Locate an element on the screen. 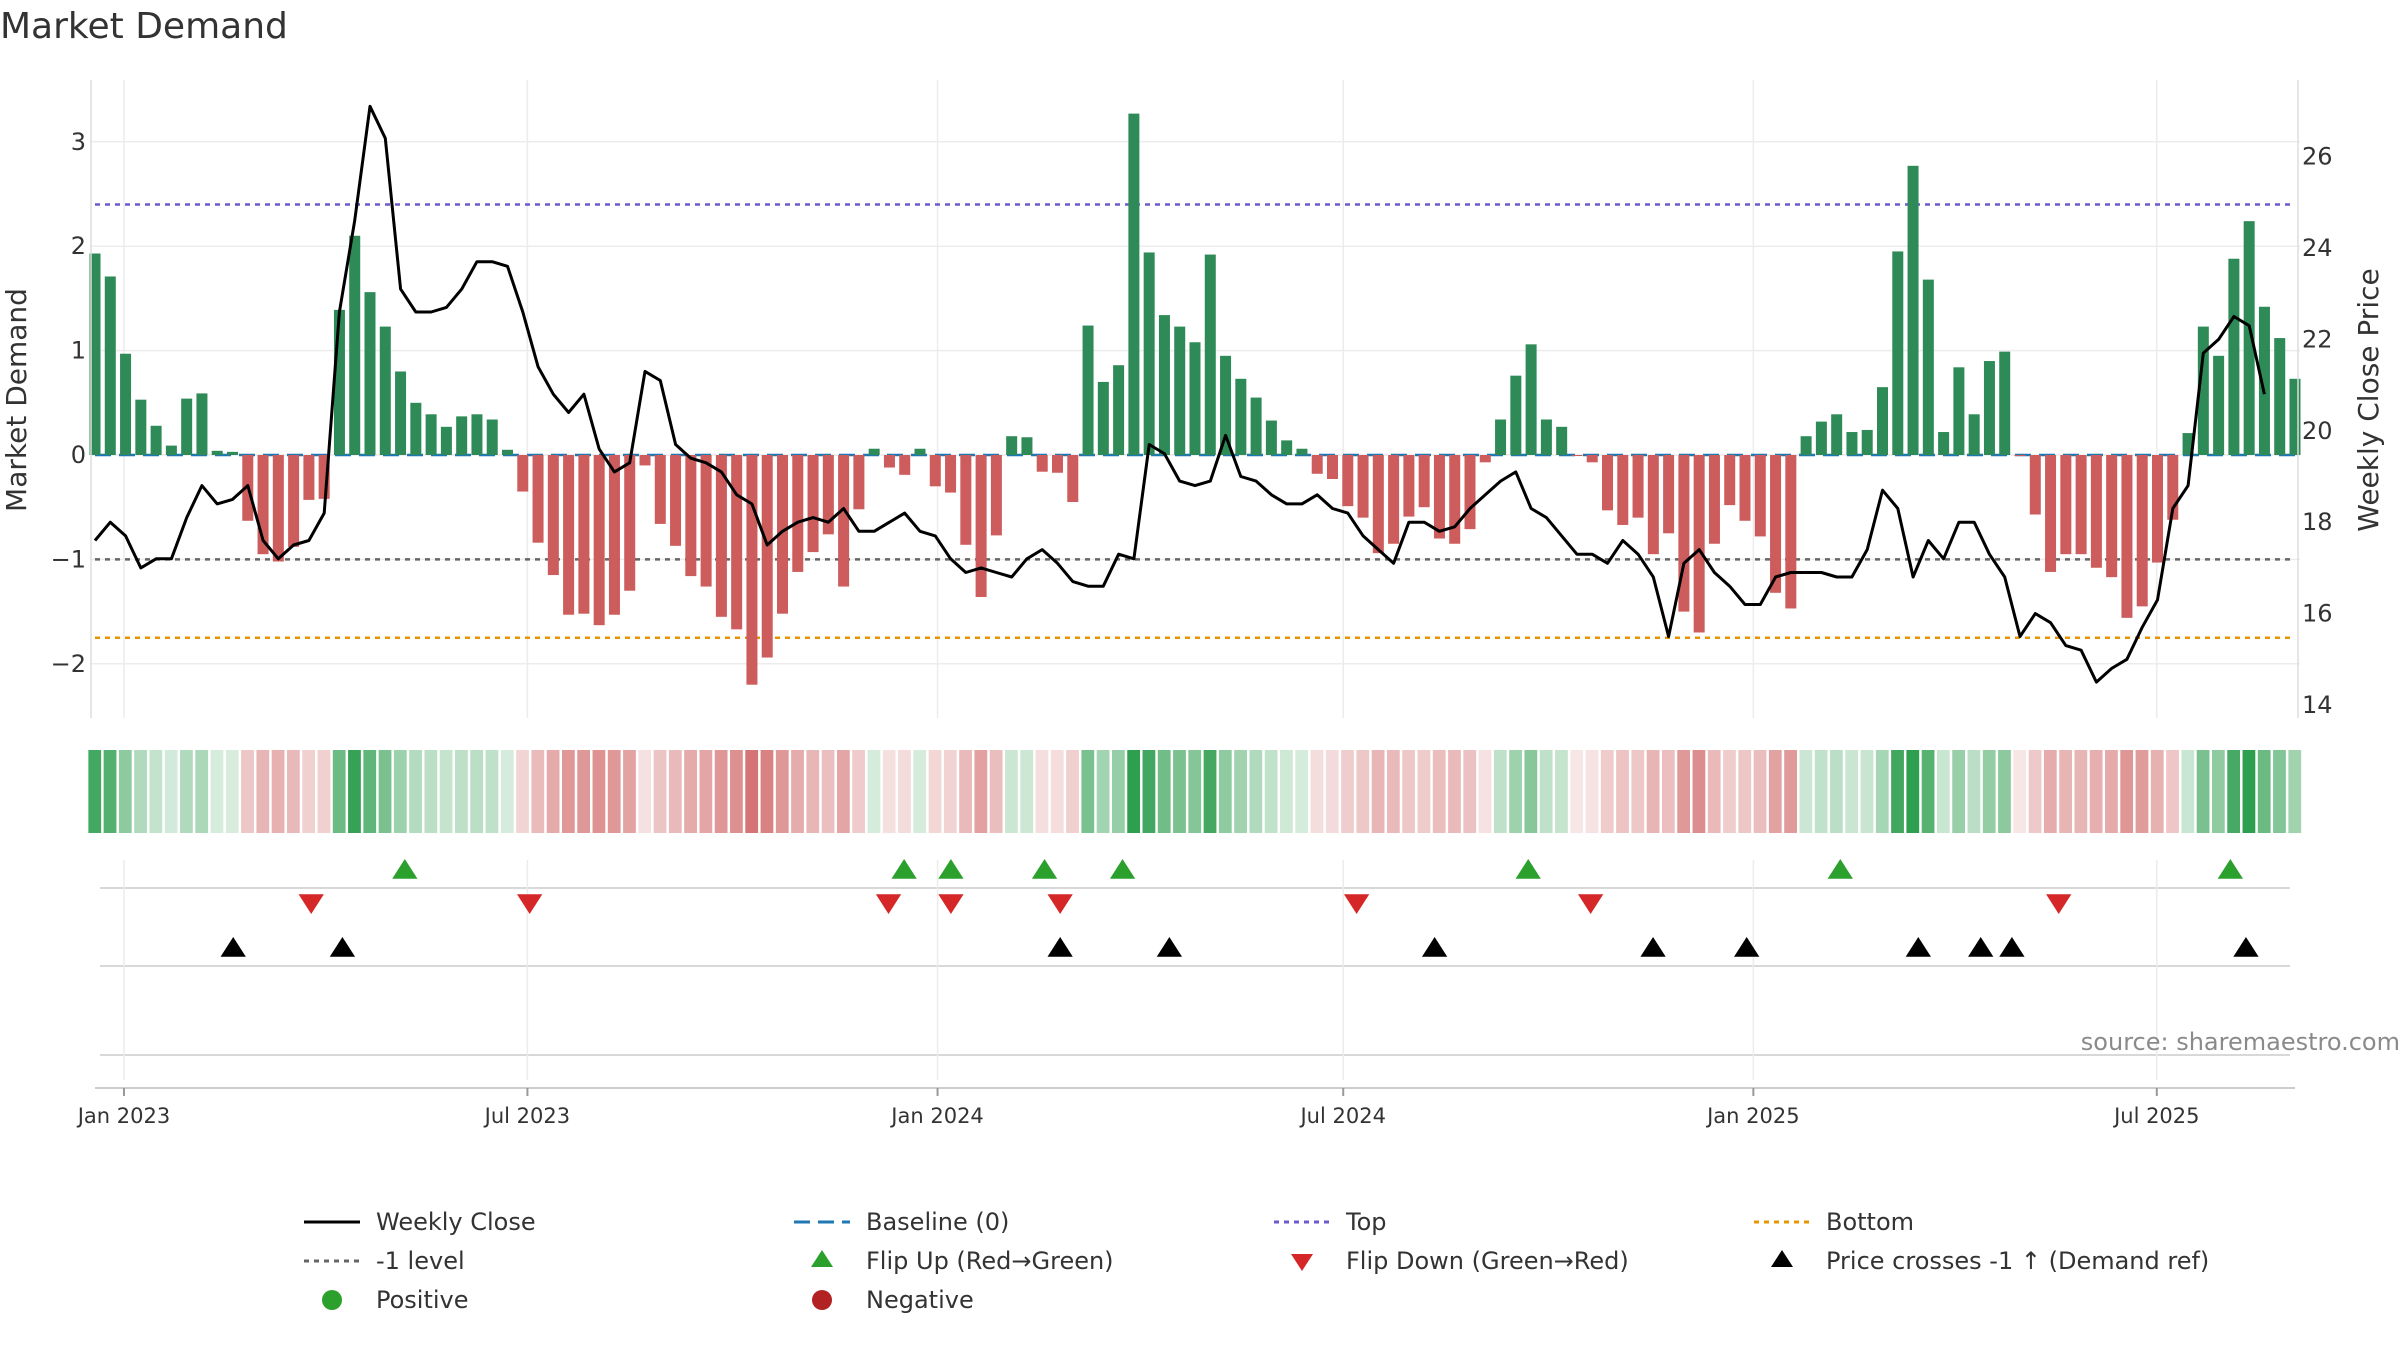 The height and width of the screenshot is (1350, 2400). legend-positive-label: Positive is located at coordinates (422, 1300).